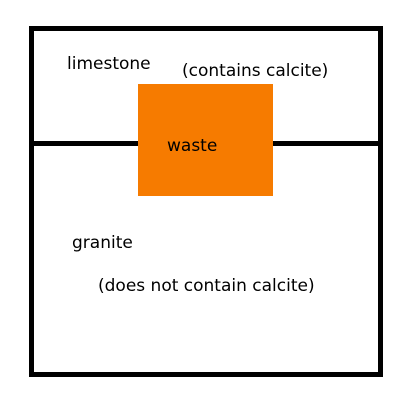 The image size is (400, 400). What do you see at coordinates (255, 71) in the screenshot?
I see `limestone-calcite-note: (contains calcite)` at bounding box center [255, 71].